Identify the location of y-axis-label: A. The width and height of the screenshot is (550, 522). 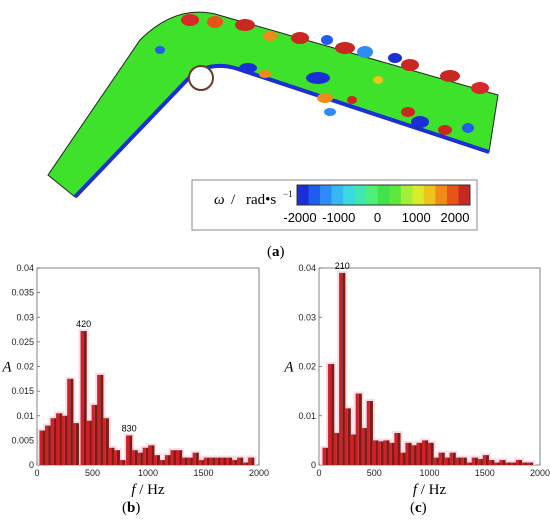
(6, 368).